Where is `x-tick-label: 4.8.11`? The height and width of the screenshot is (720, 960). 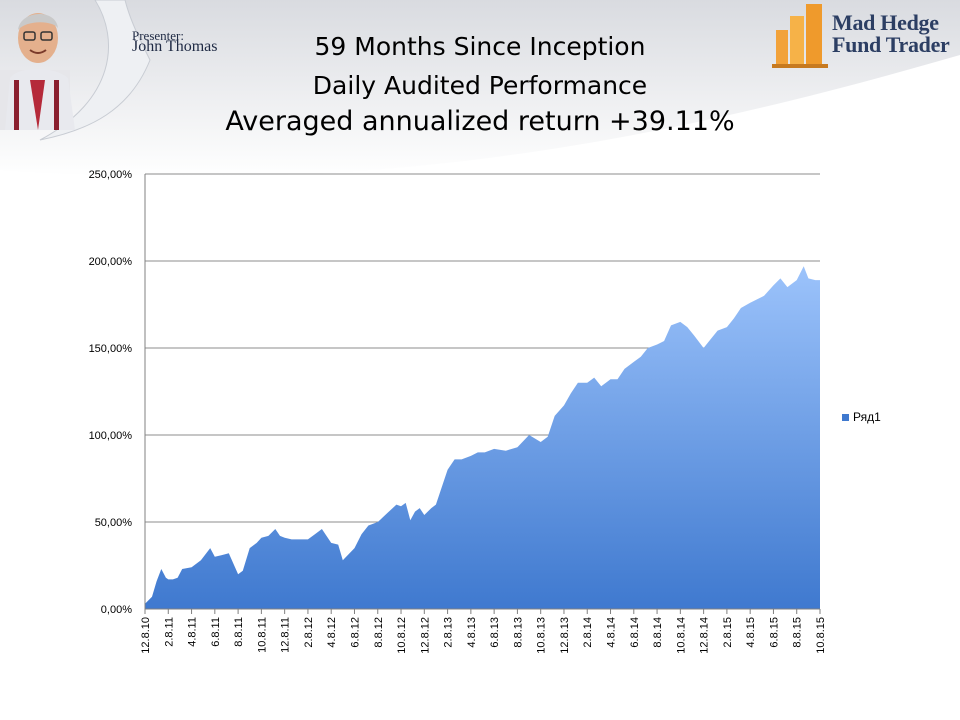
x-tick-label: 4.8.11 is located at coordinates (193, 632).